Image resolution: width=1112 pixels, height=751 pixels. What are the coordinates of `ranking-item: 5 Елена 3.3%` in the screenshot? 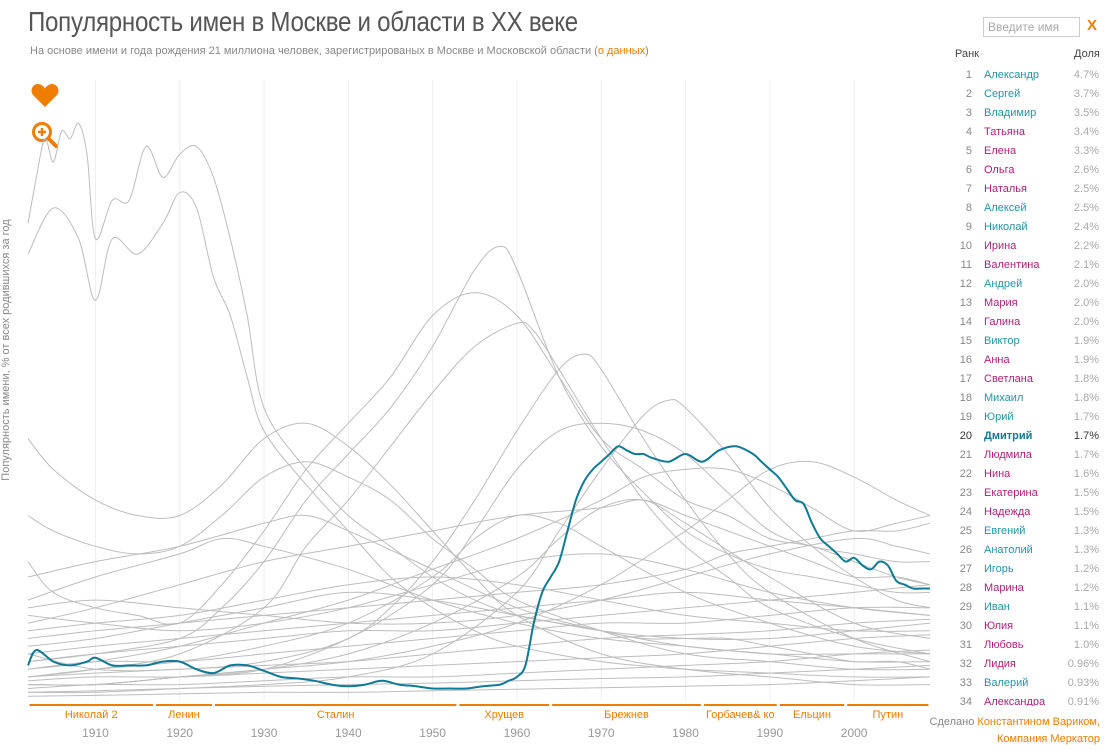 It's located at (1025, 150).